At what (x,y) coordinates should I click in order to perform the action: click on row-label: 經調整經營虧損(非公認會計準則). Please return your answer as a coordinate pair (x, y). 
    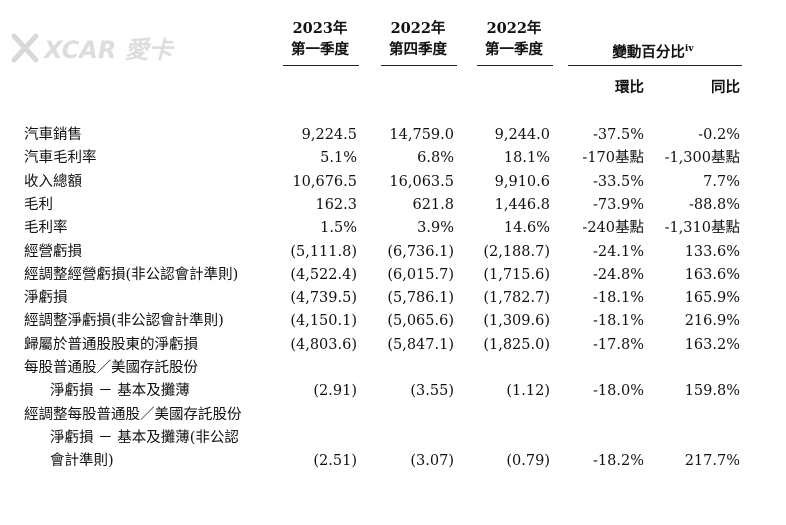
    Looking at the image, I should click on (131, 274).